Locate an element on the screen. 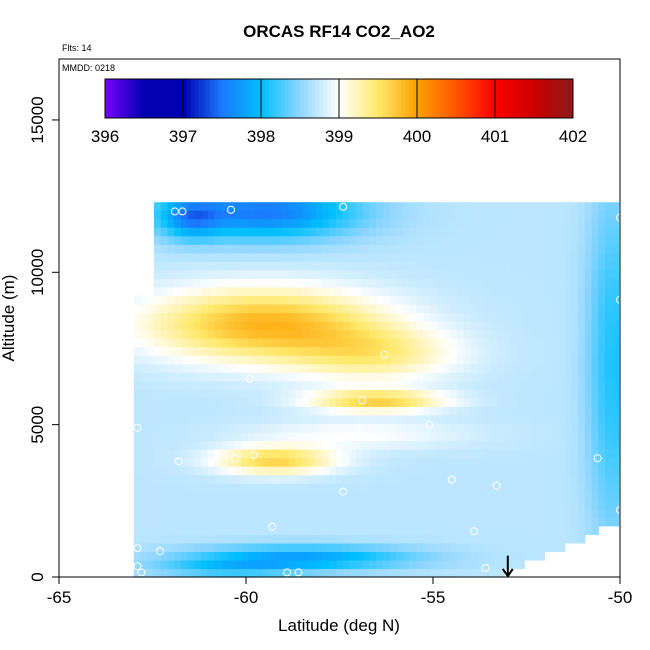 Image resolution: width=650 pixels, height=650 pixels. colorbar-segment is located at coordinates (306, 98).